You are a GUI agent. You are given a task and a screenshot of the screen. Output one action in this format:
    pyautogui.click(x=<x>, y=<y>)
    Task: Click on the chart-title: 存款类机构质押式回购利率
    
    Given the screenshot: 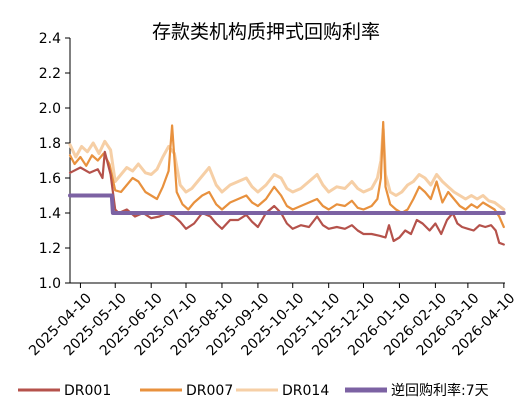 What is the action you would take?
    pyautogui.click(x=266, y=32)
    